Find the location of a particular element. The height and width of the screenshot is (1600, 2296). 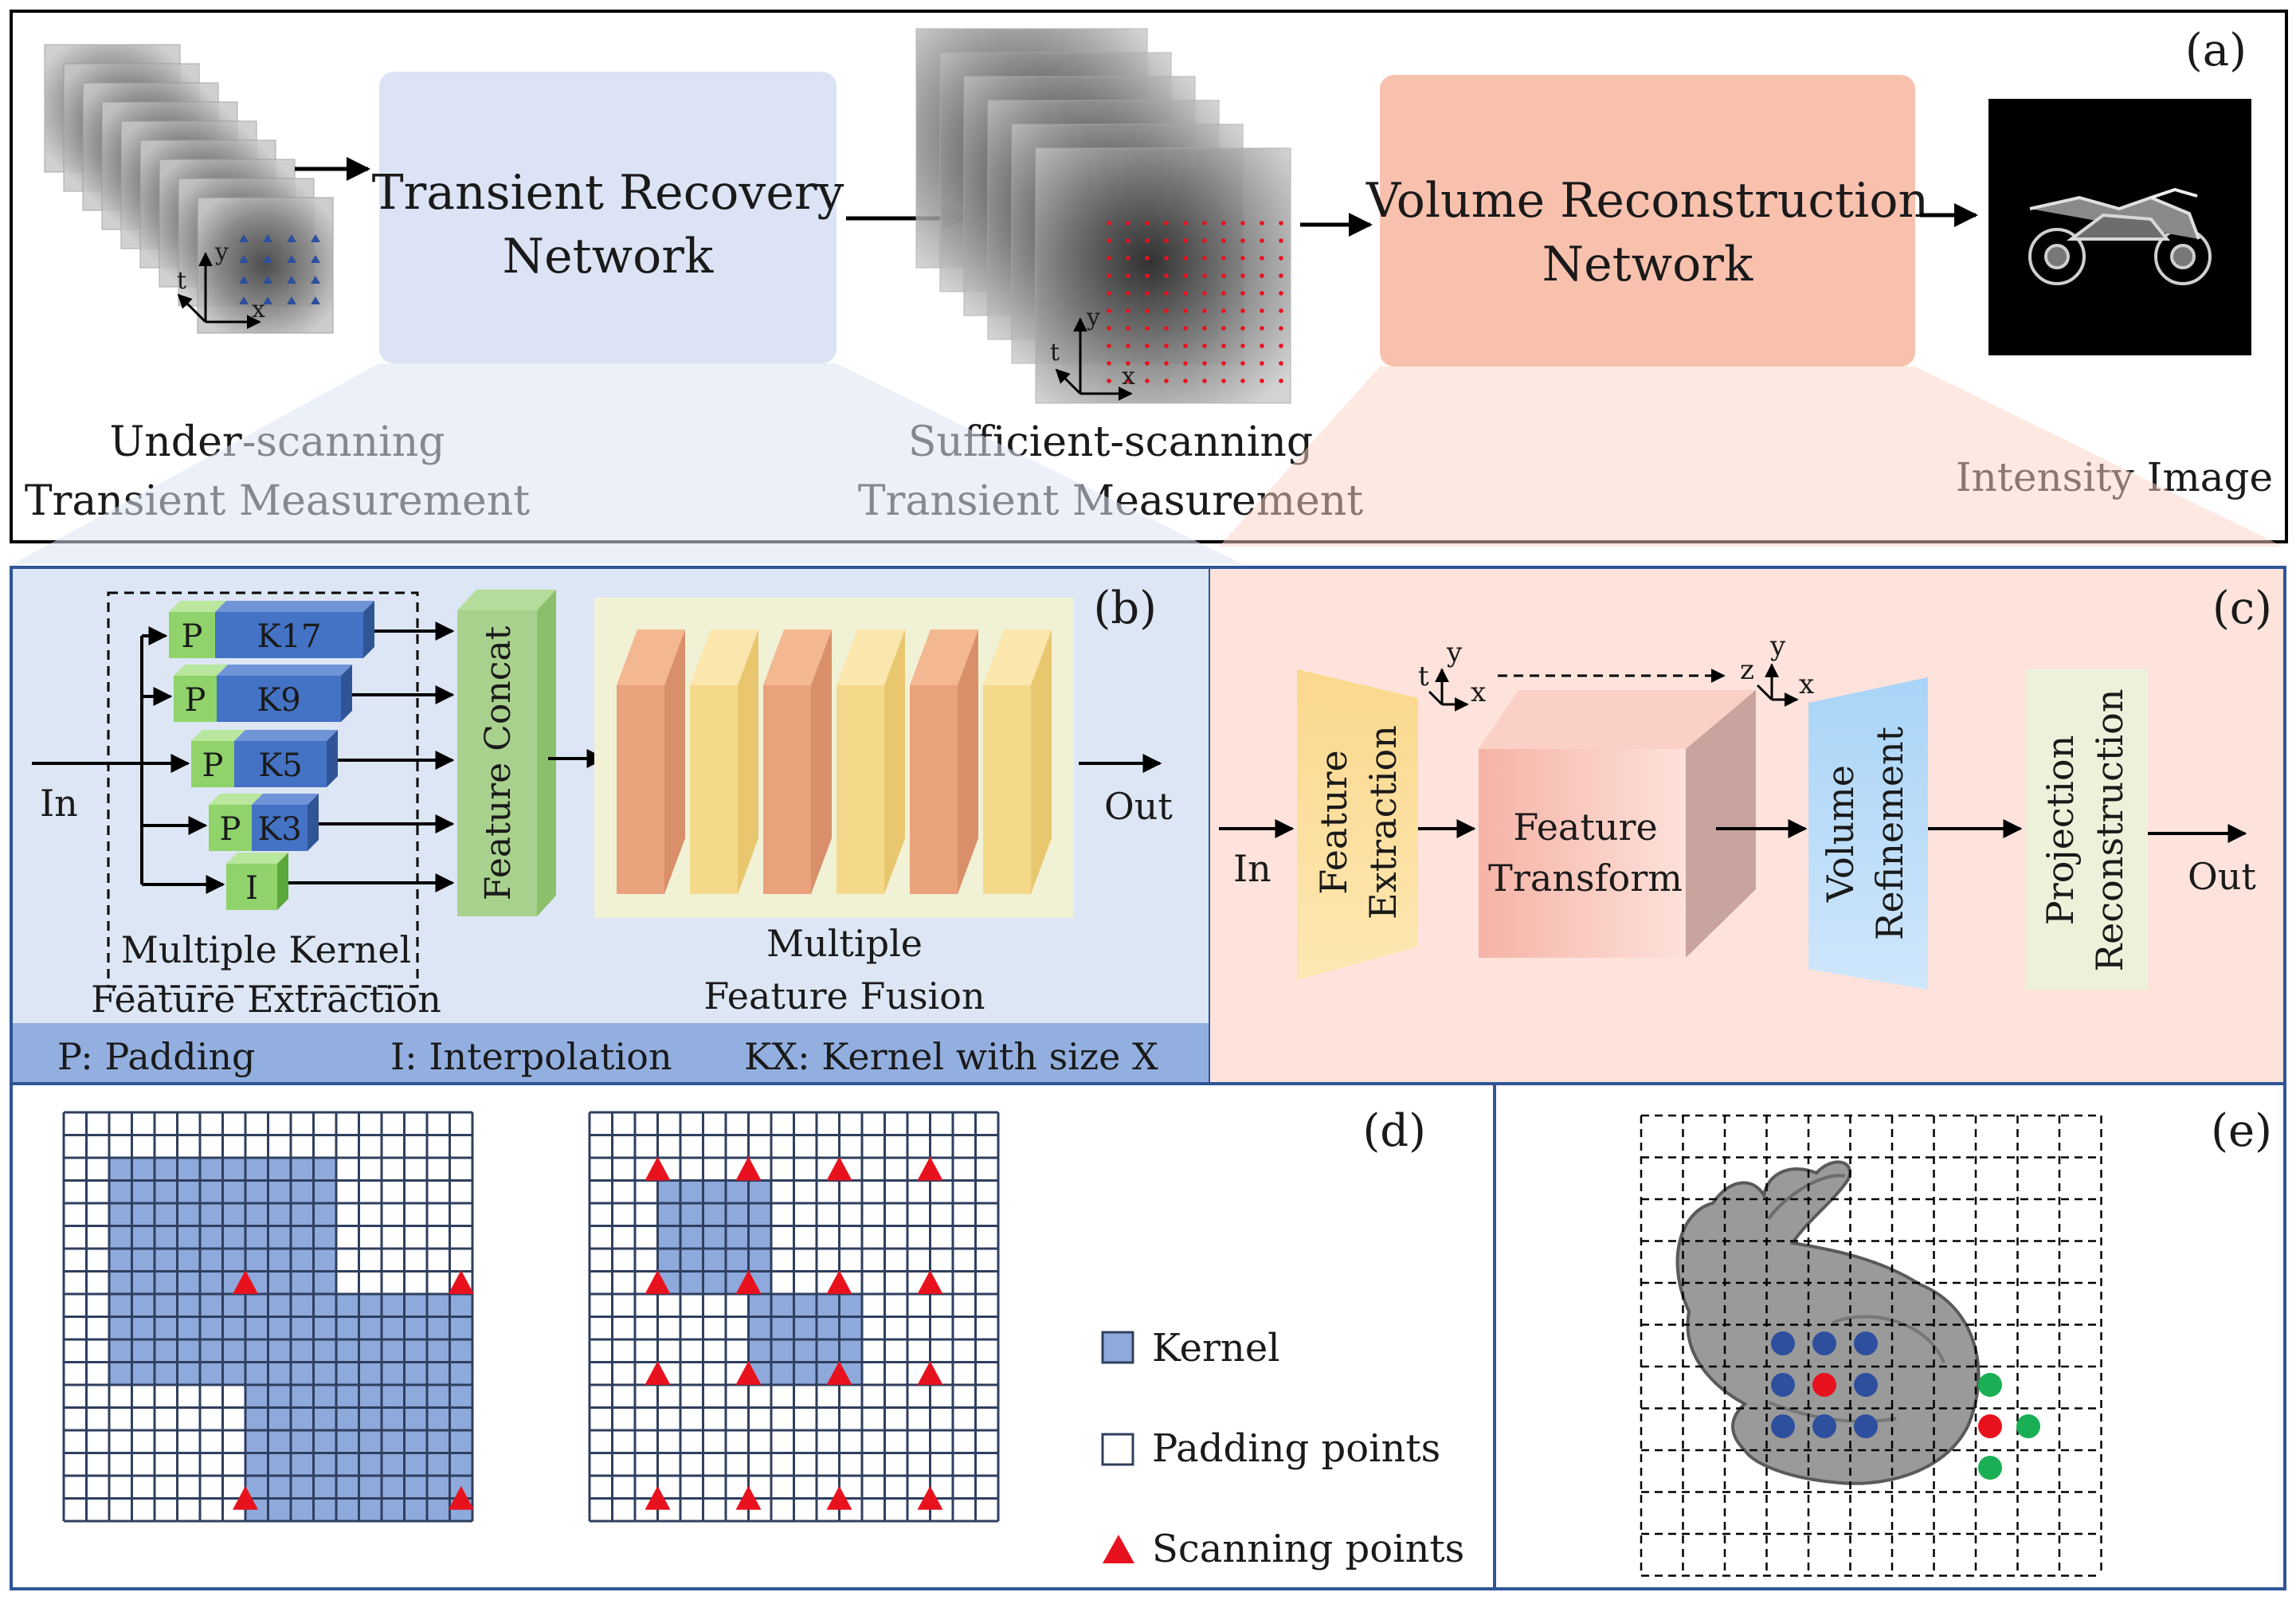

undersampled-stack: y t x is located at coordinates (189, 189).